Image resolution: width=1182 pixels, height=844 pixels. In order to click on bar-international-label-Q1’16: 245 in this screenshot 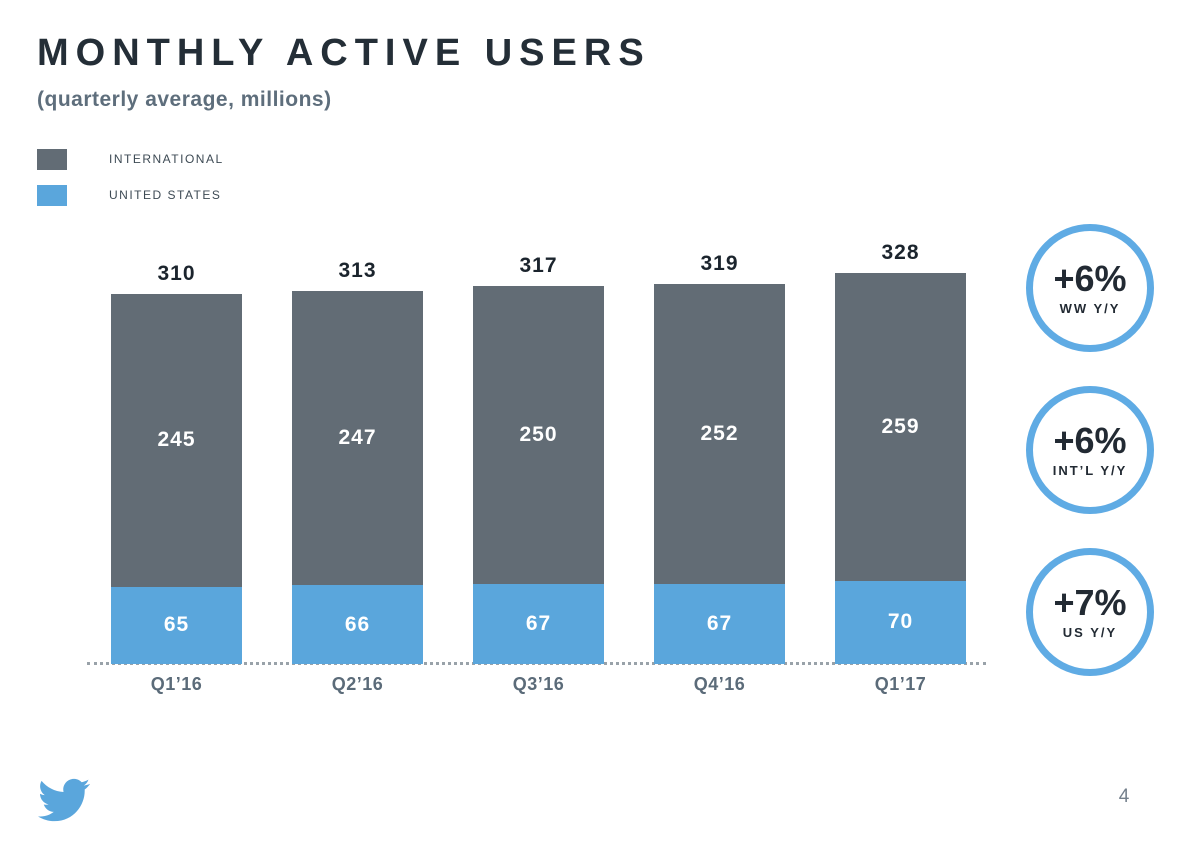, I will do `click(176, 440)`.